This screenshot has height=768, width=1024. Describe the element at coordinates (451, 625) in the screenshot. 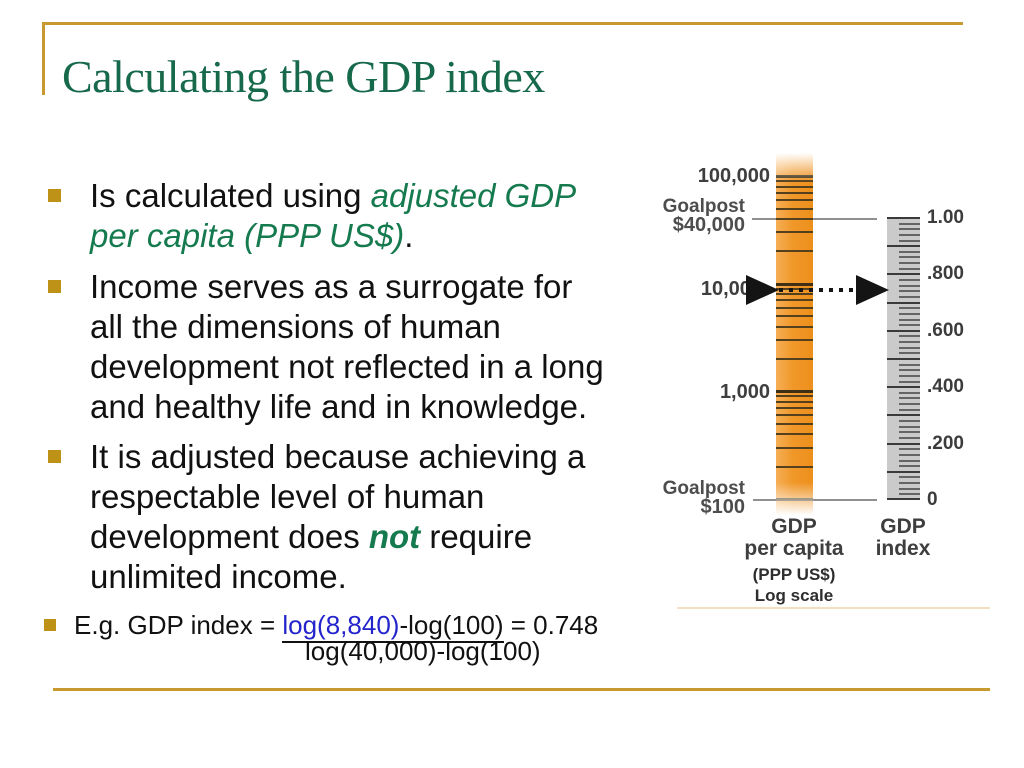

I see `text-segment: -log(100)` at that location.